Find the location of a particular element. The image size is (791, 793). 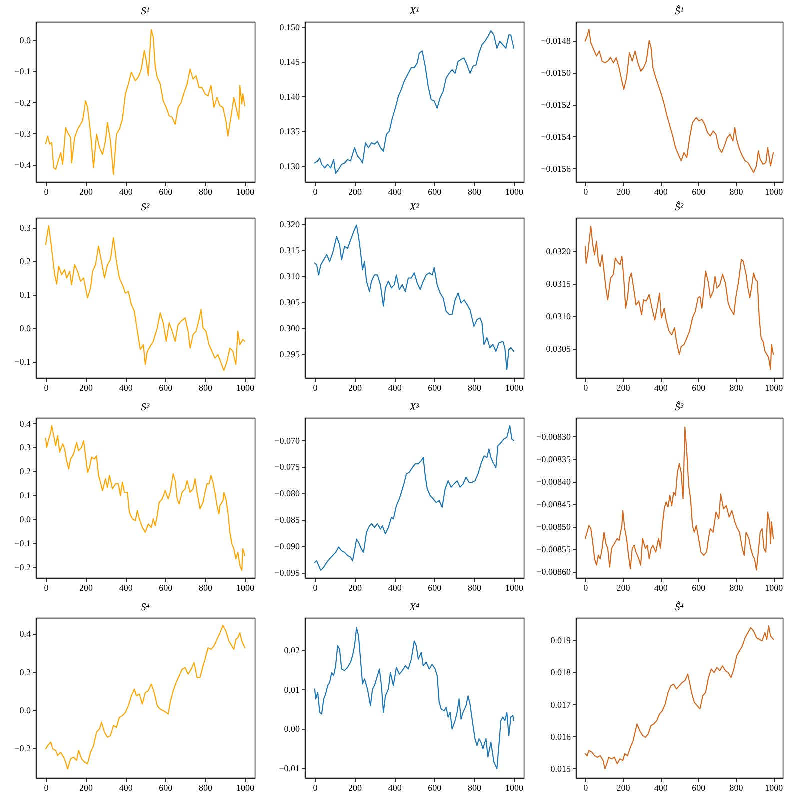

y-tick-label: −0.070 is located at coordinates (287, 441).